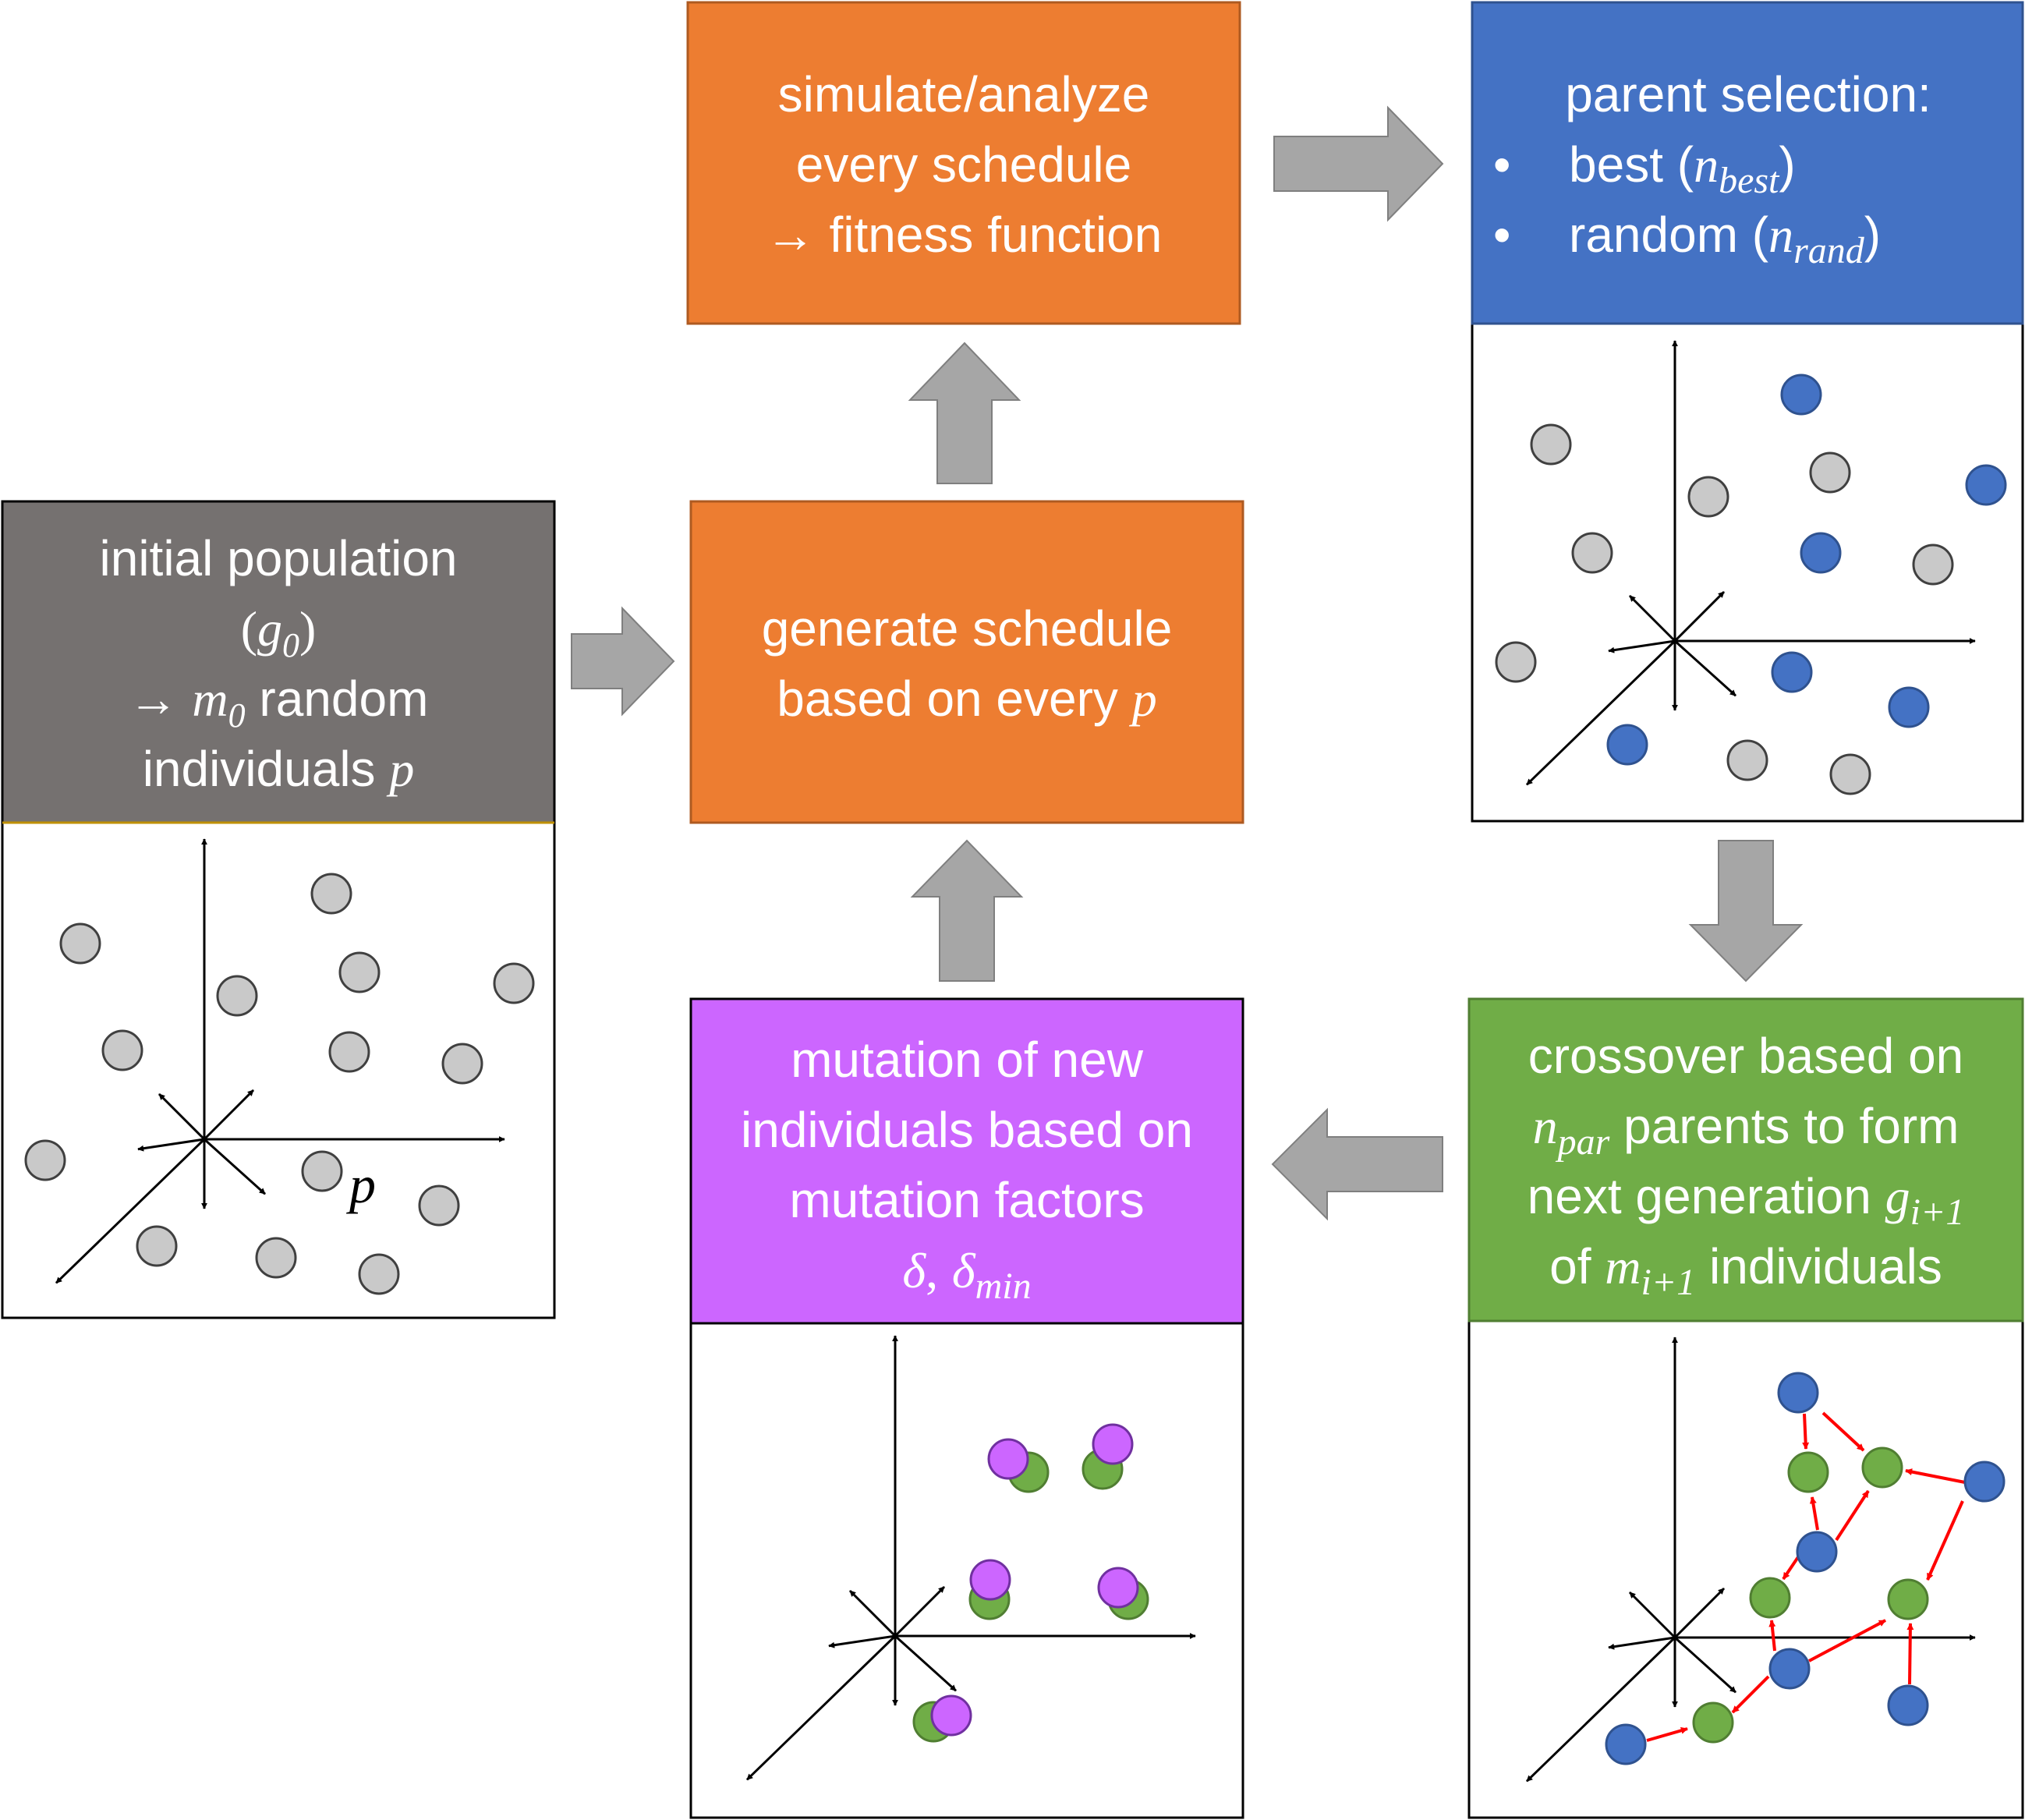 The height and width of the screenshot is (1820, 2025). What do you see at coordinates (1806, 1577) in the screenshot?
I see `crossover-red-arrows` at bounding box center [1806, 1577].